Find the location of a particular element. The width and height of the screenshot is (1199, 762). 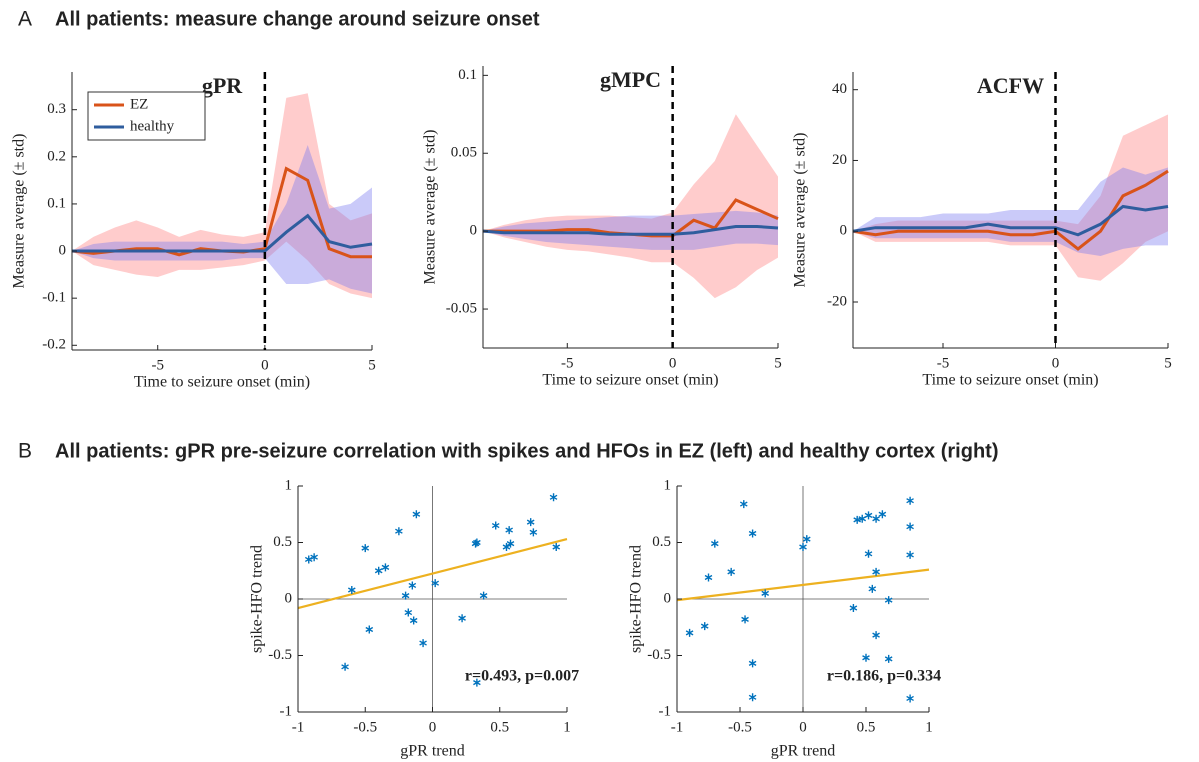

y-tick-label: 0.05 is located at coordinates (464, 153).